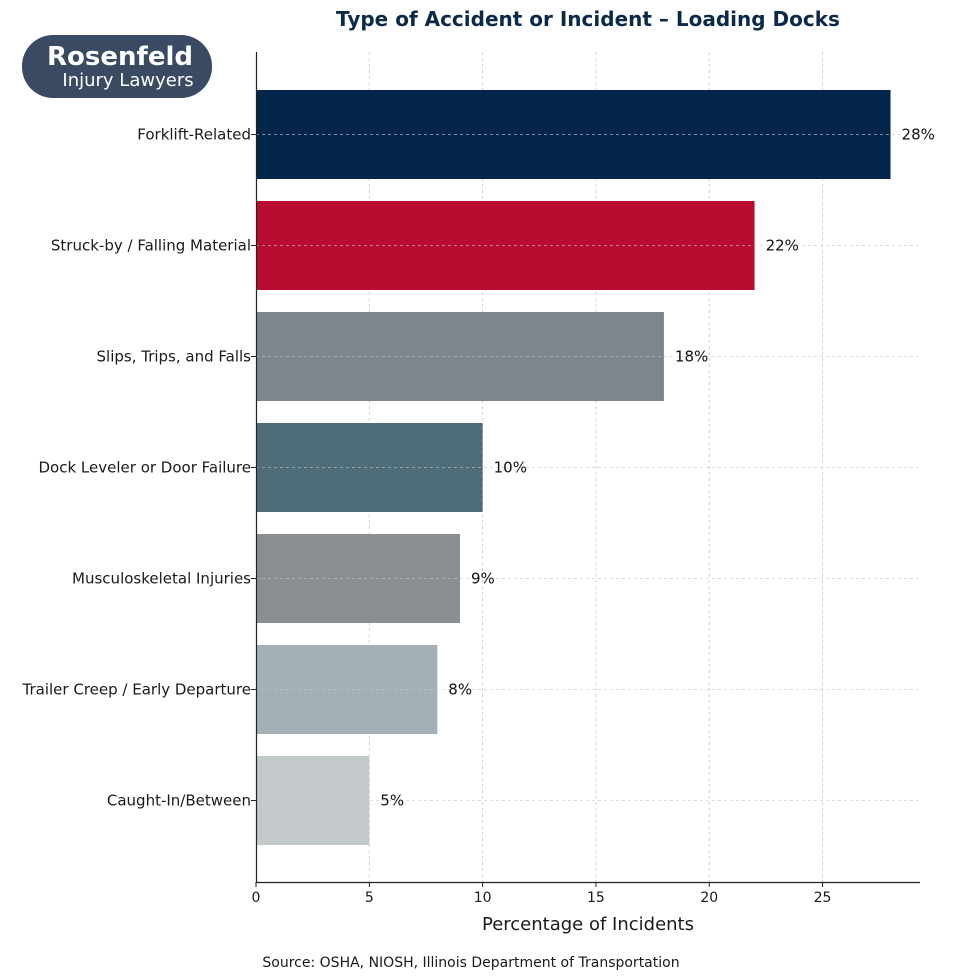  I want to click on logo: Rosenfeld Injury Lawyers, so click(117, 66).